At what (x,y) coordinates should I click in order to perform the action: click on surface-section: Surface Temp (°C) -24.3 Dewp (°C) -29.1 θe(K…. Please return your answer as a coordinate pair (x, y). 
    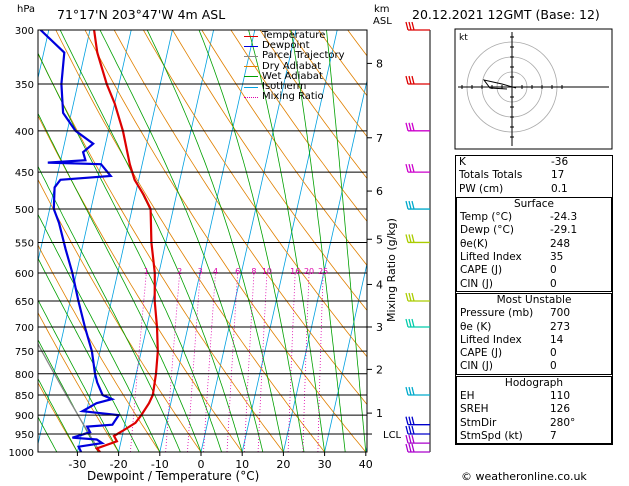
    Looking at the image, I should click on (534, 244).